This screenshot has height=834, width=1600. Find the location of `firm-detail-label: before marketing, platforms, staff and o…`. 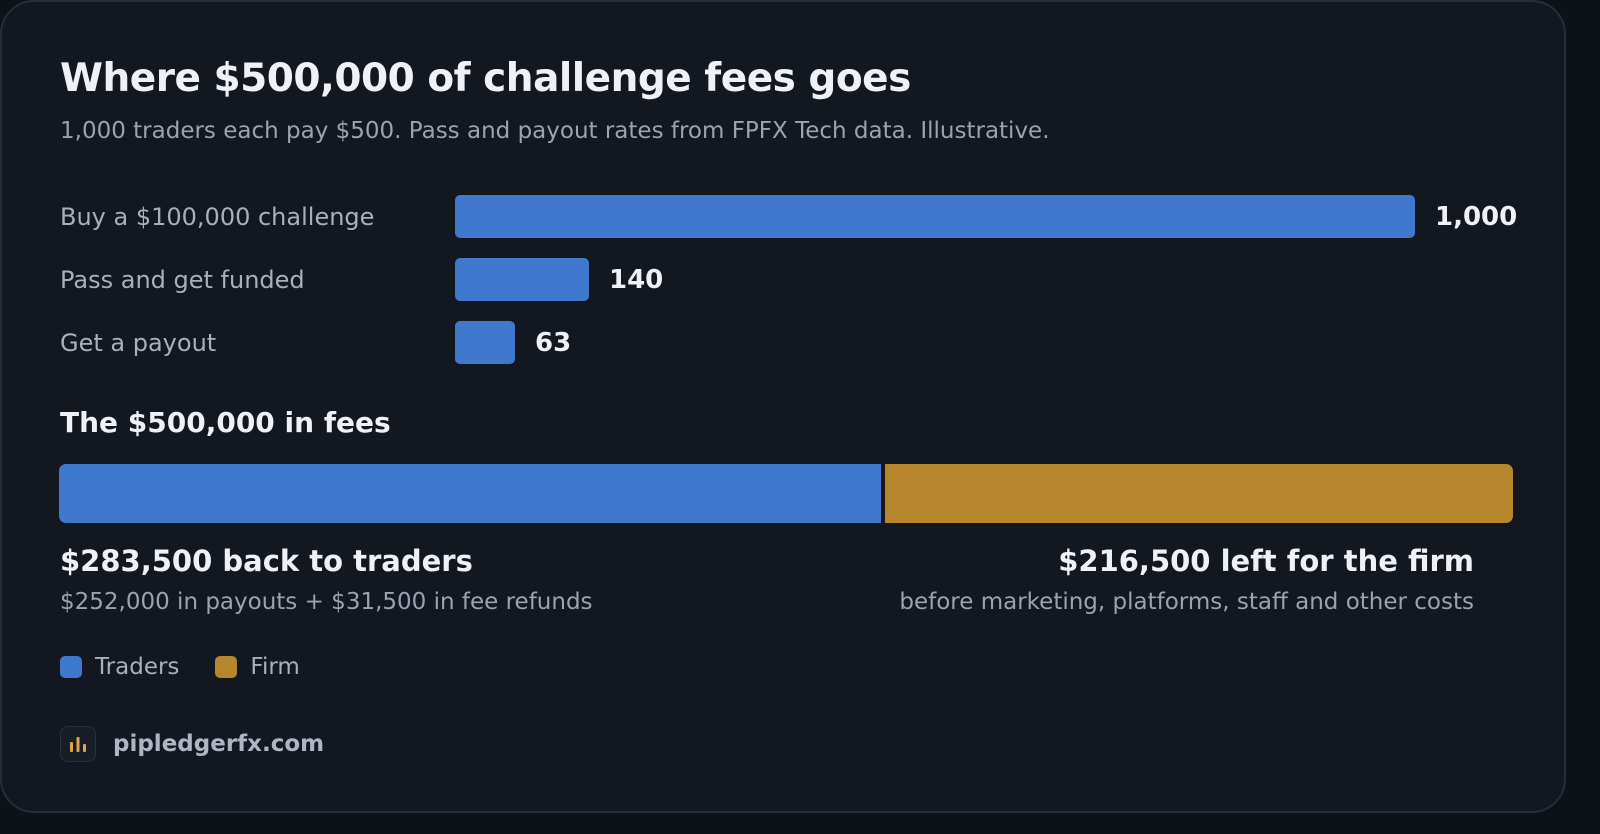

firm-detail-label: before marketing, platforms, staff and o… is located at coordinates (1186, 602).